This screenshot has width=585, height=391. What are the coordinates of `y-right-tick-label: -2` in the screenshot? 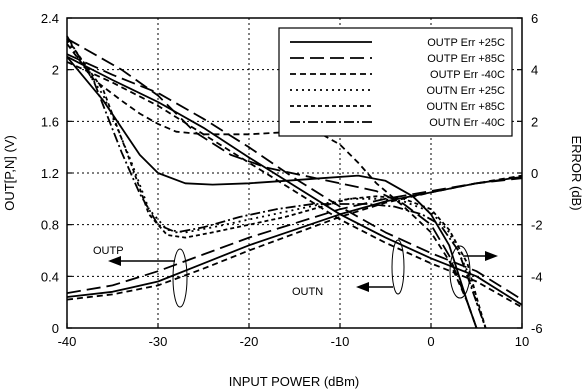 It's located at (537, 225).